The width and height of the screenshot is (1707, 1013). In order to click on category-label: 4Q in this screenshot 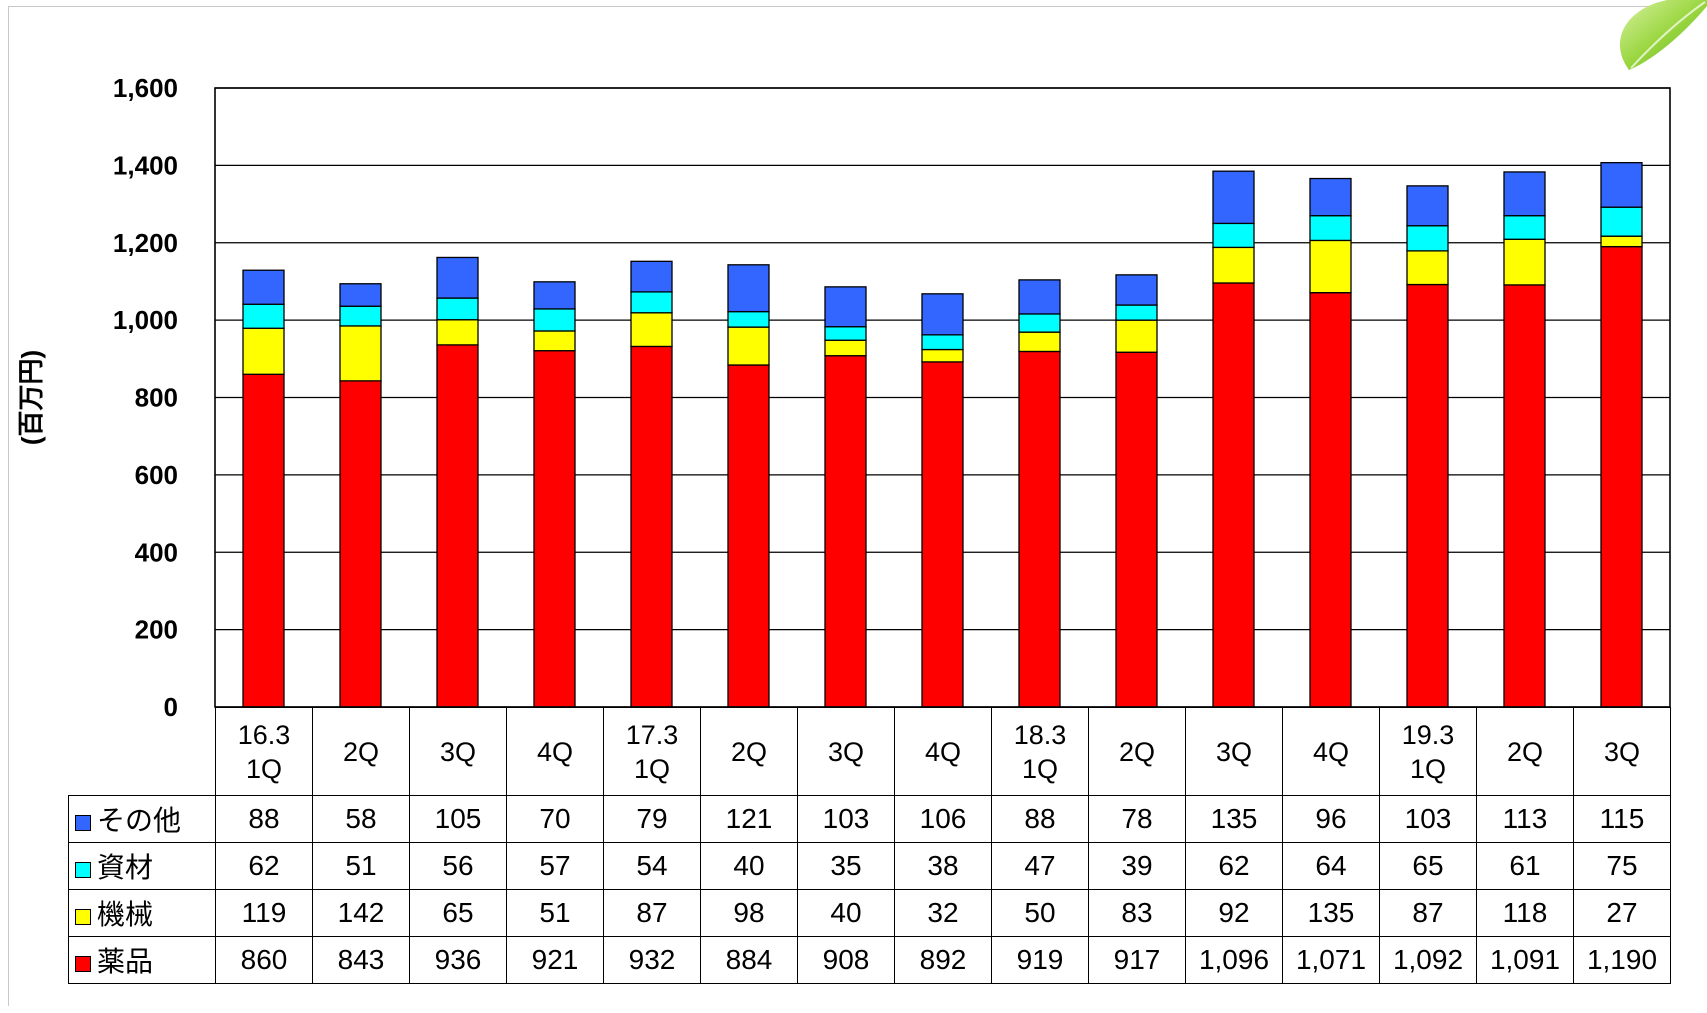, I will do `click(943, 751)`.